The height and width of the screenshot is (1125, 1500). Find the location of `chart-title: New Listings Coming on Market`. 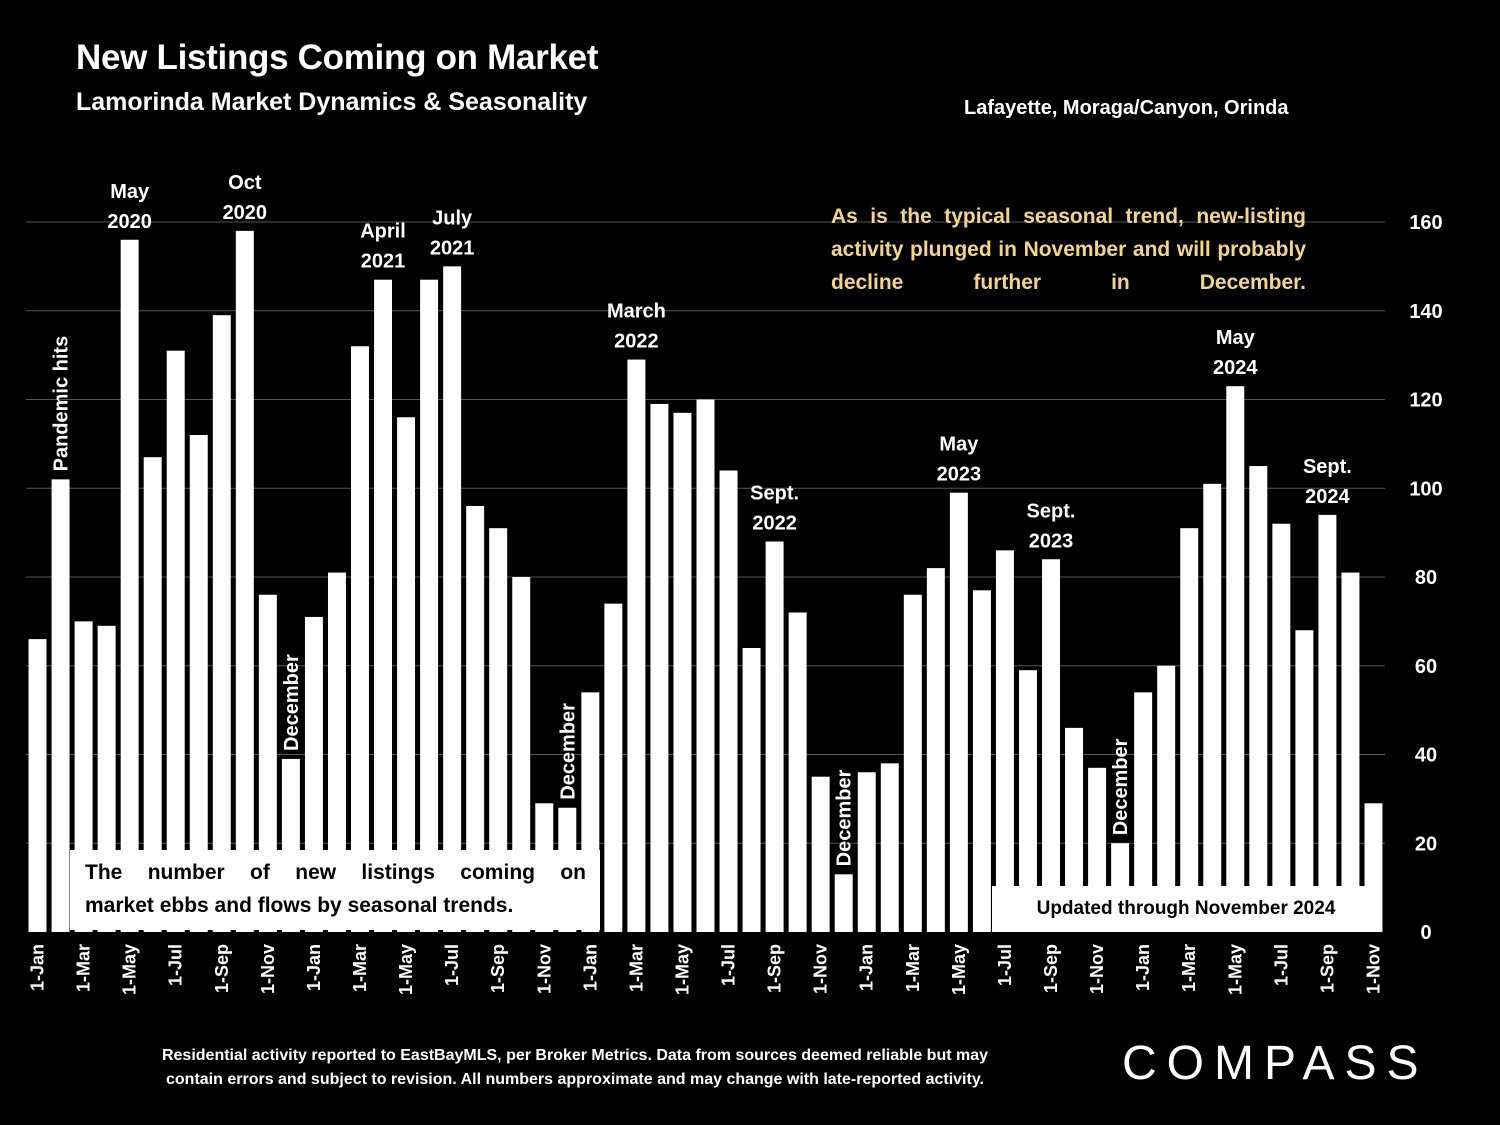

chart-title: New Listings Coming on Market is located at coordinates (337, 57).